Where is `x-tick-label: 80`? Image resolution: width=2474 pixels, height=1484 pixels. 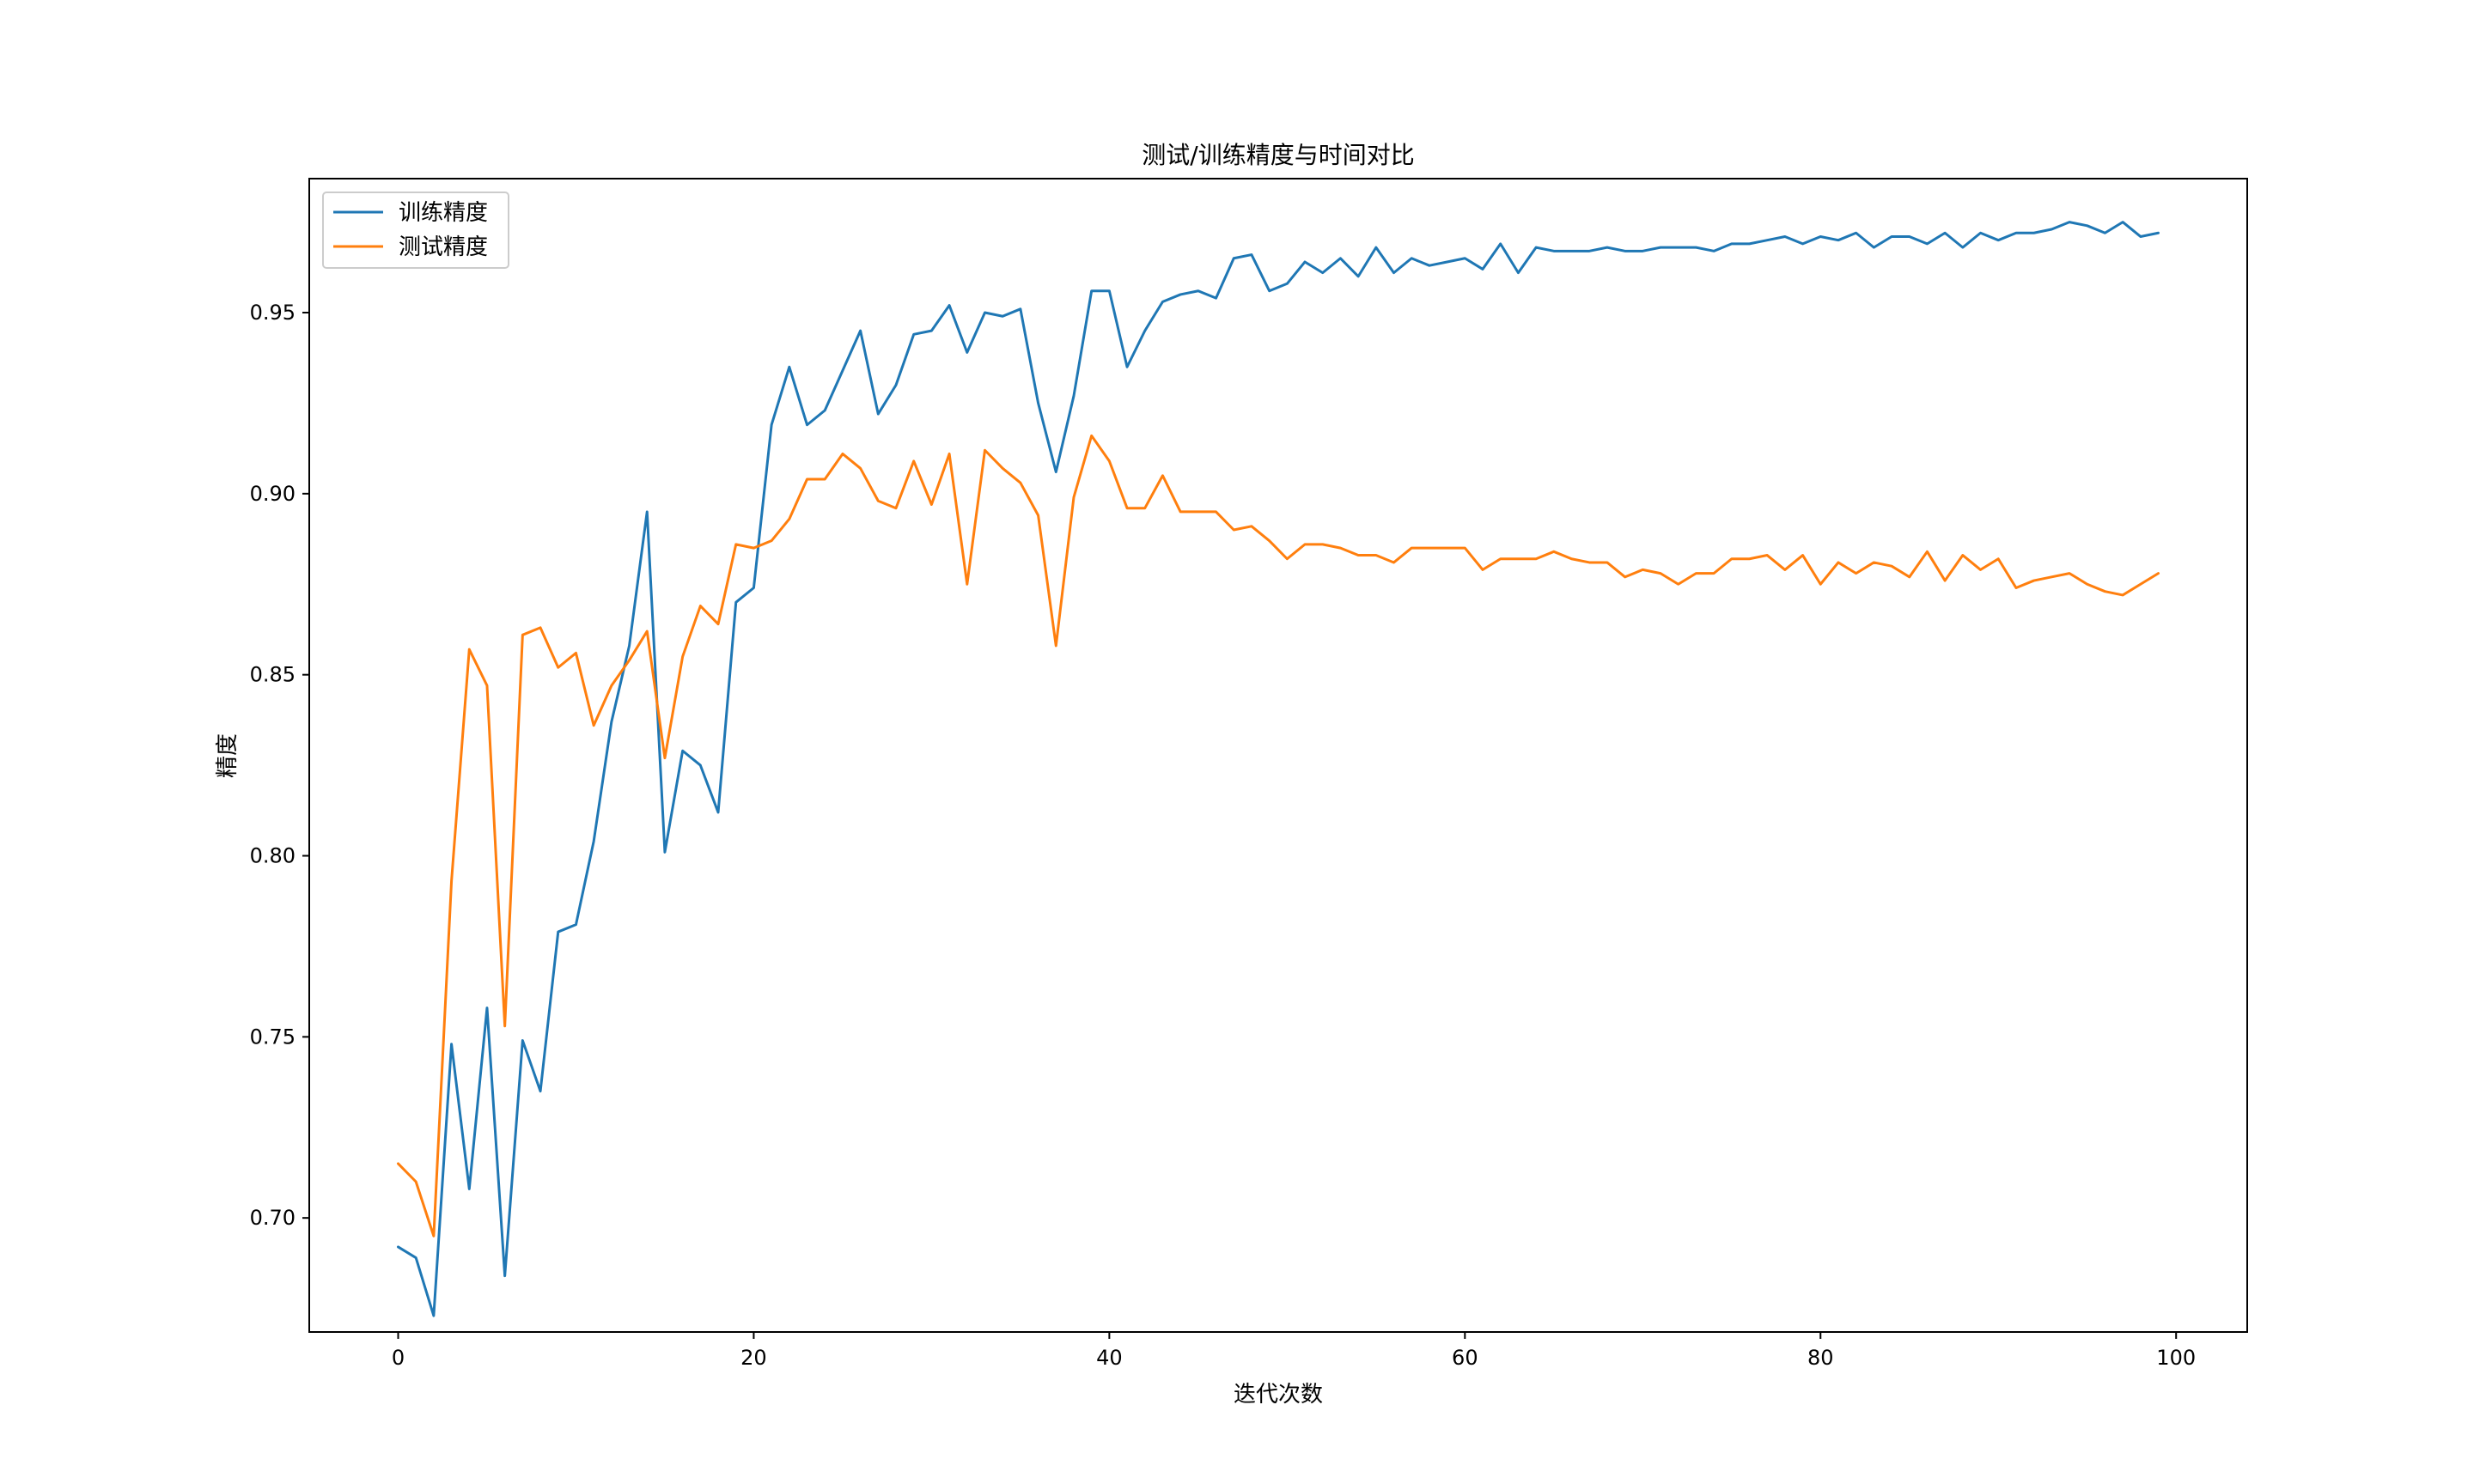 x-tick-label: 80 is located at coordinates (1820, 1358).